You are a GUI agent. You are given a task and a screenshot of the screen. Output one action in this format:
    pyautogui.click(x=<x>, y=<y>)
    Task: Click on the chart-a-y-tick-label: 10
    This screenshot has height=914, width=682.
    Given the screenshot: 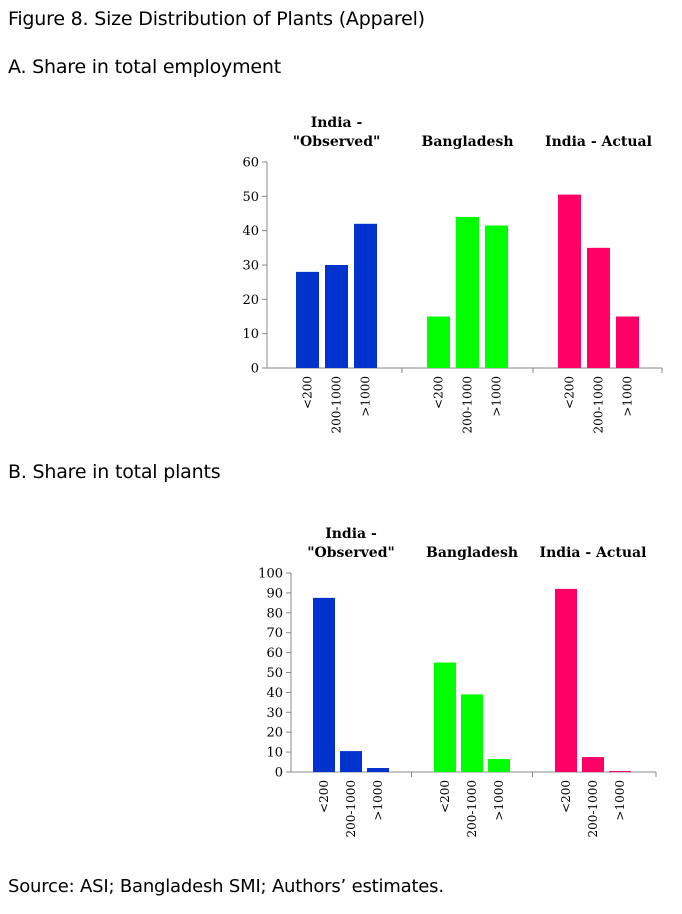 What is the action you would take?
    pyautogui.click(x=250, y=334)
    